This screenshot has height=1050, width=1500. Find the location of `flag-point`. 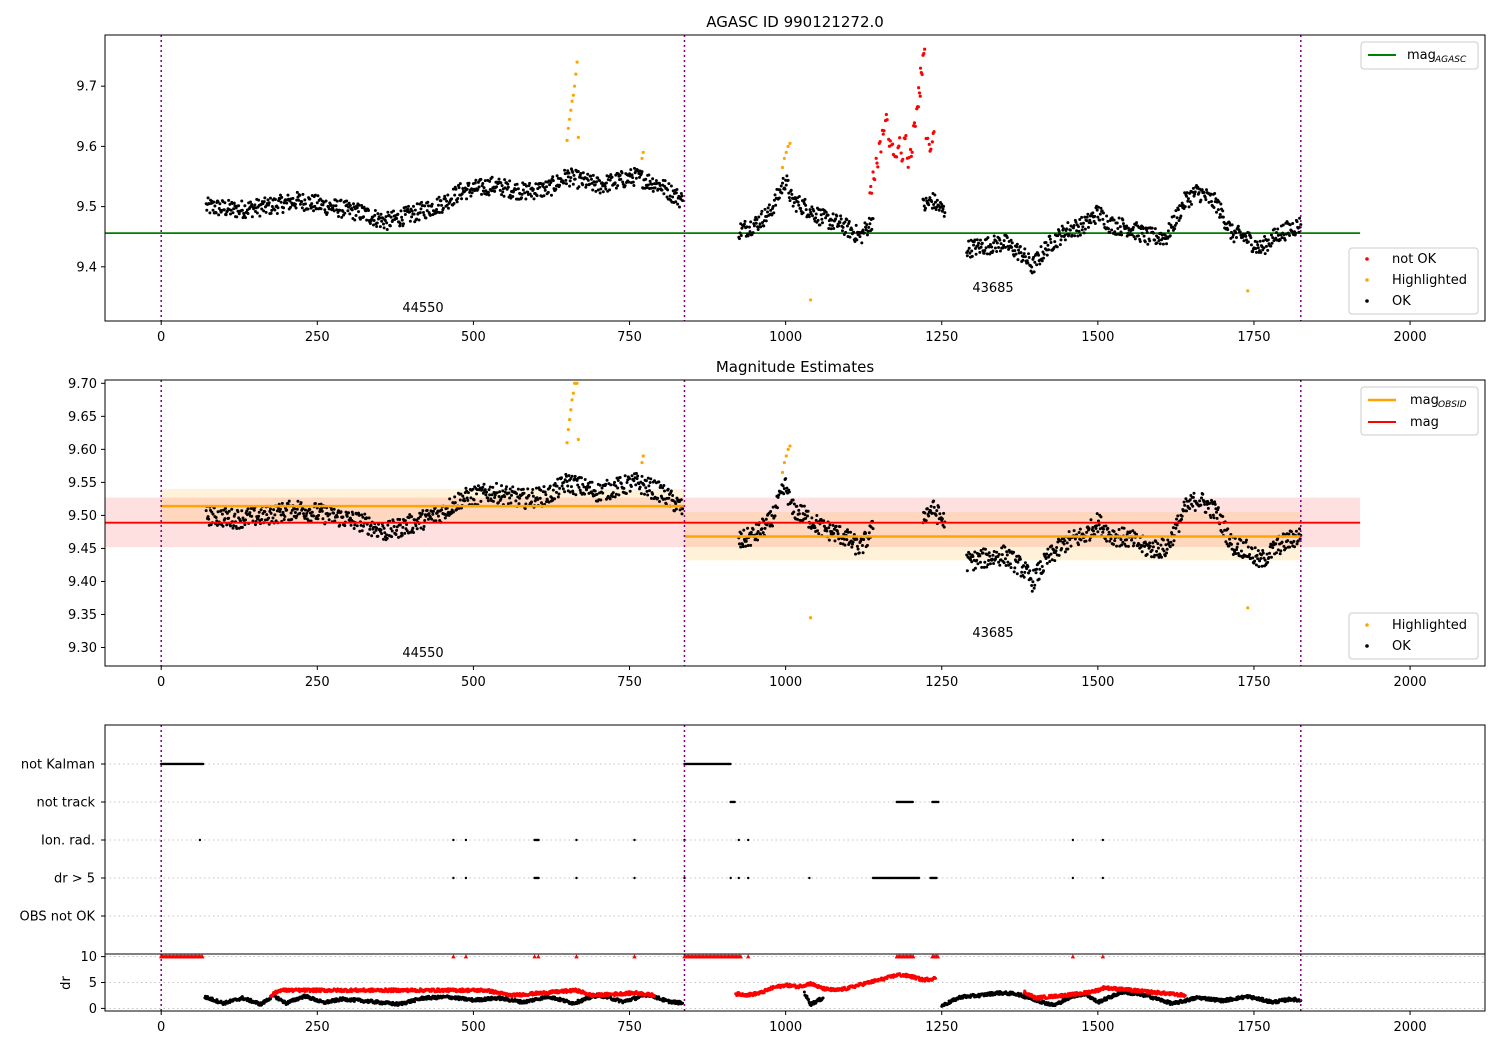

flag-point is located at coordinates (919, 878).